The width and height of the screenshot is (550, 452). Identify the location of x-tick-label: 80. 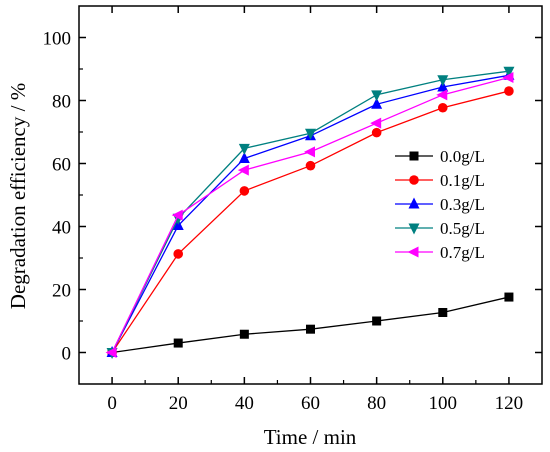
(376, 403).